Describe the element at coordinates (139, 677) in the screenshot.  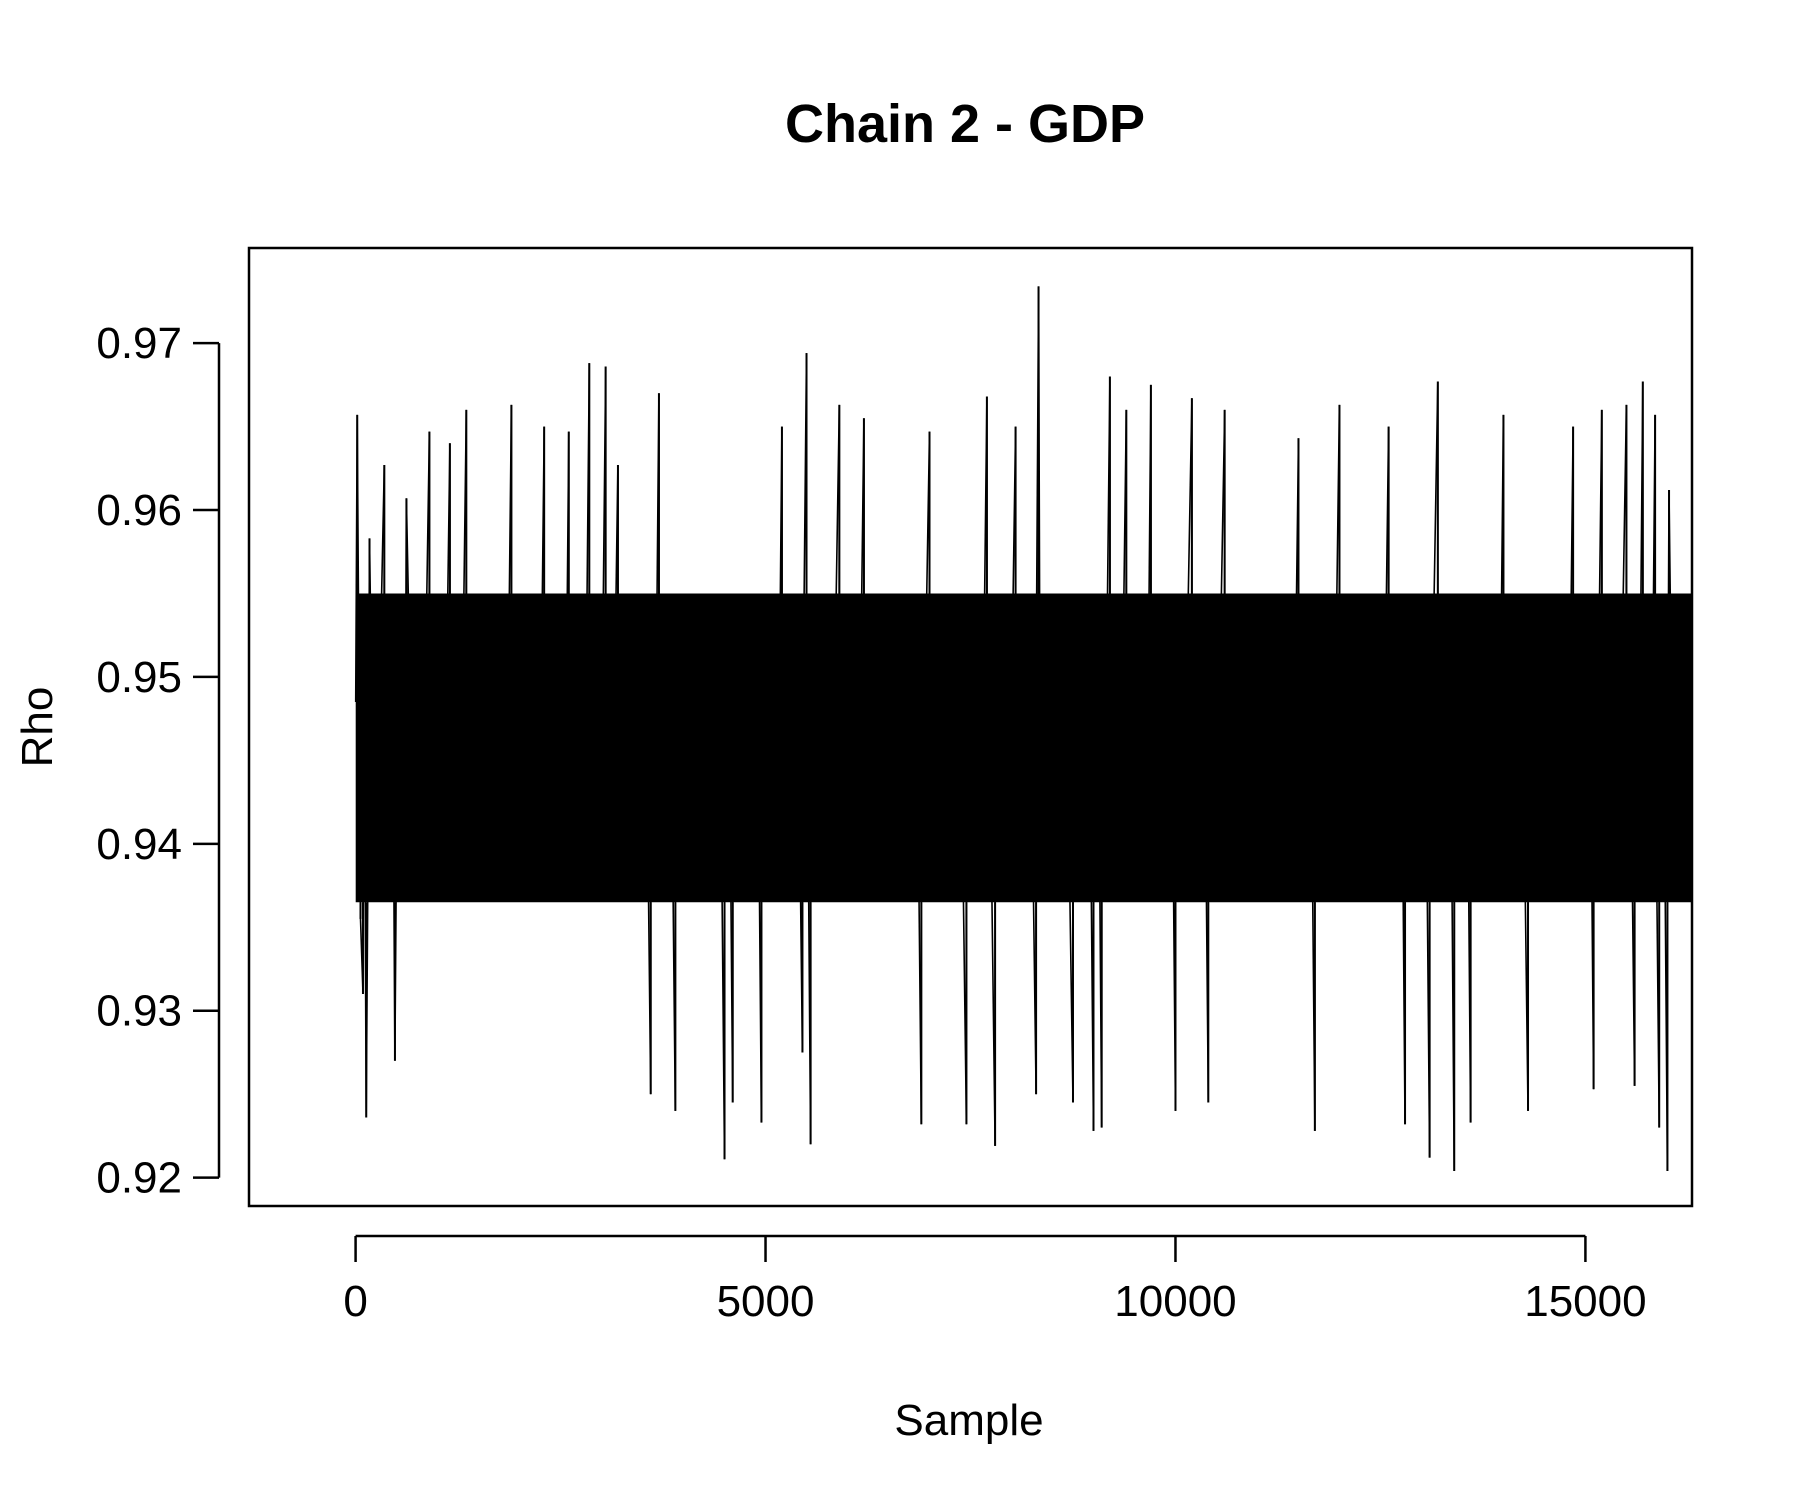
I see `y-tick-label: 0.95` at that location.